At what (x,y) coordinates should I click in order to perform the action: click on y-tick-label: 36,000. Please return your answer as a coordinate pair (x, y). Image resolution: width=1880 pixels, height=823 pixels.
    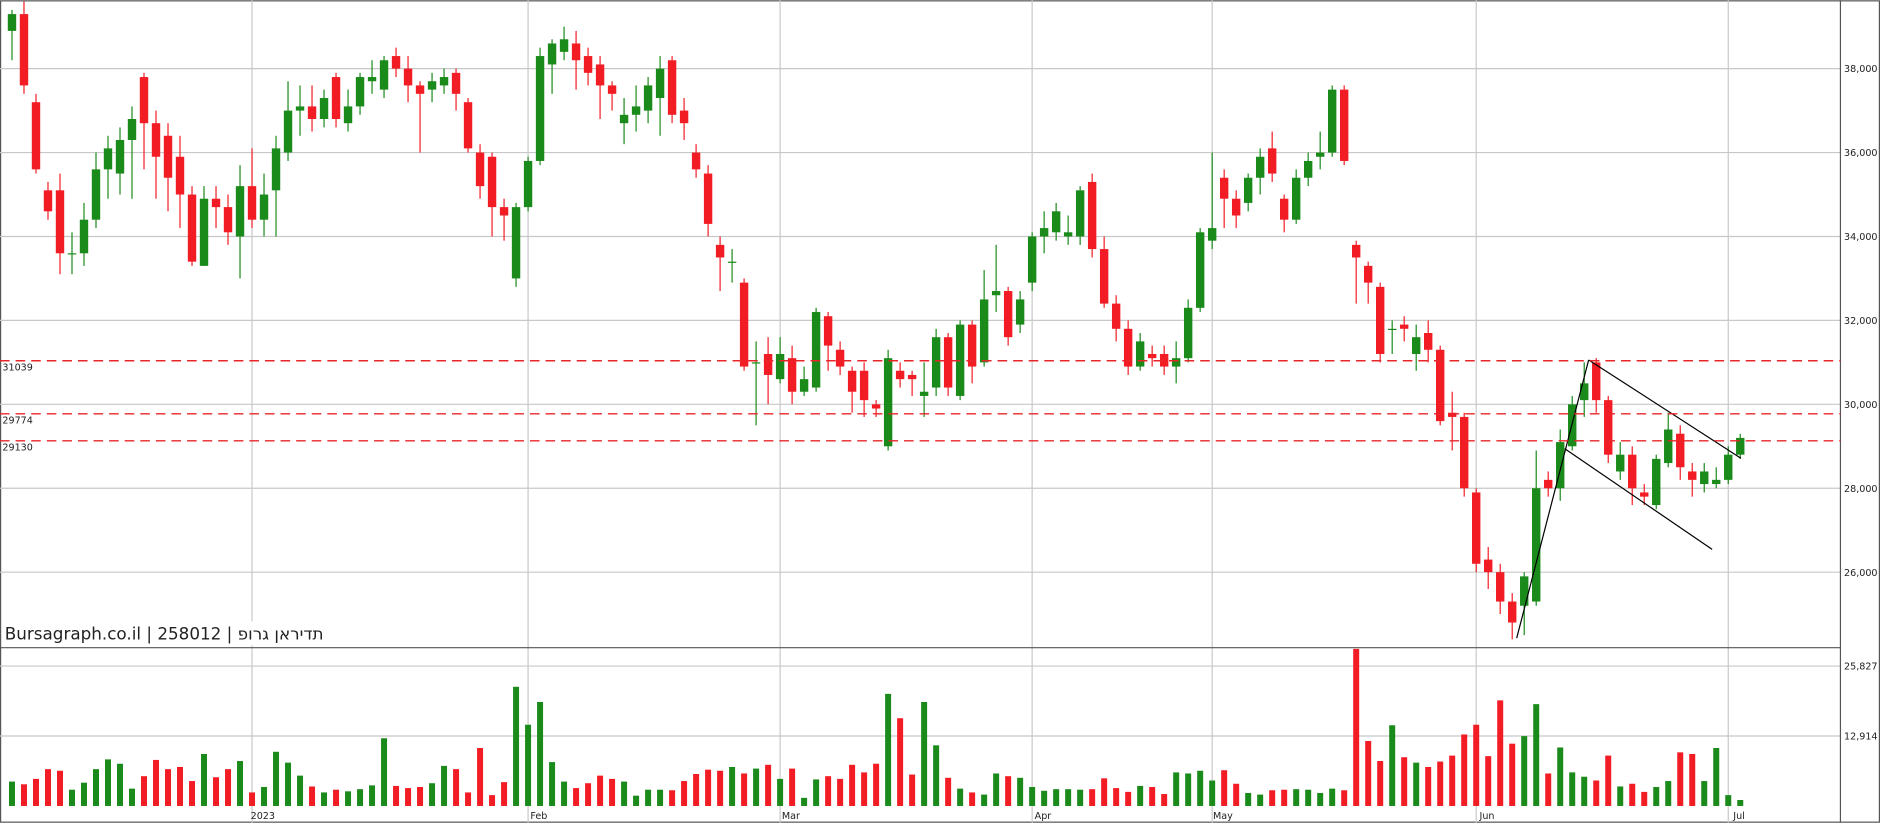
    Looking at the image, I should click on (1861, 153).